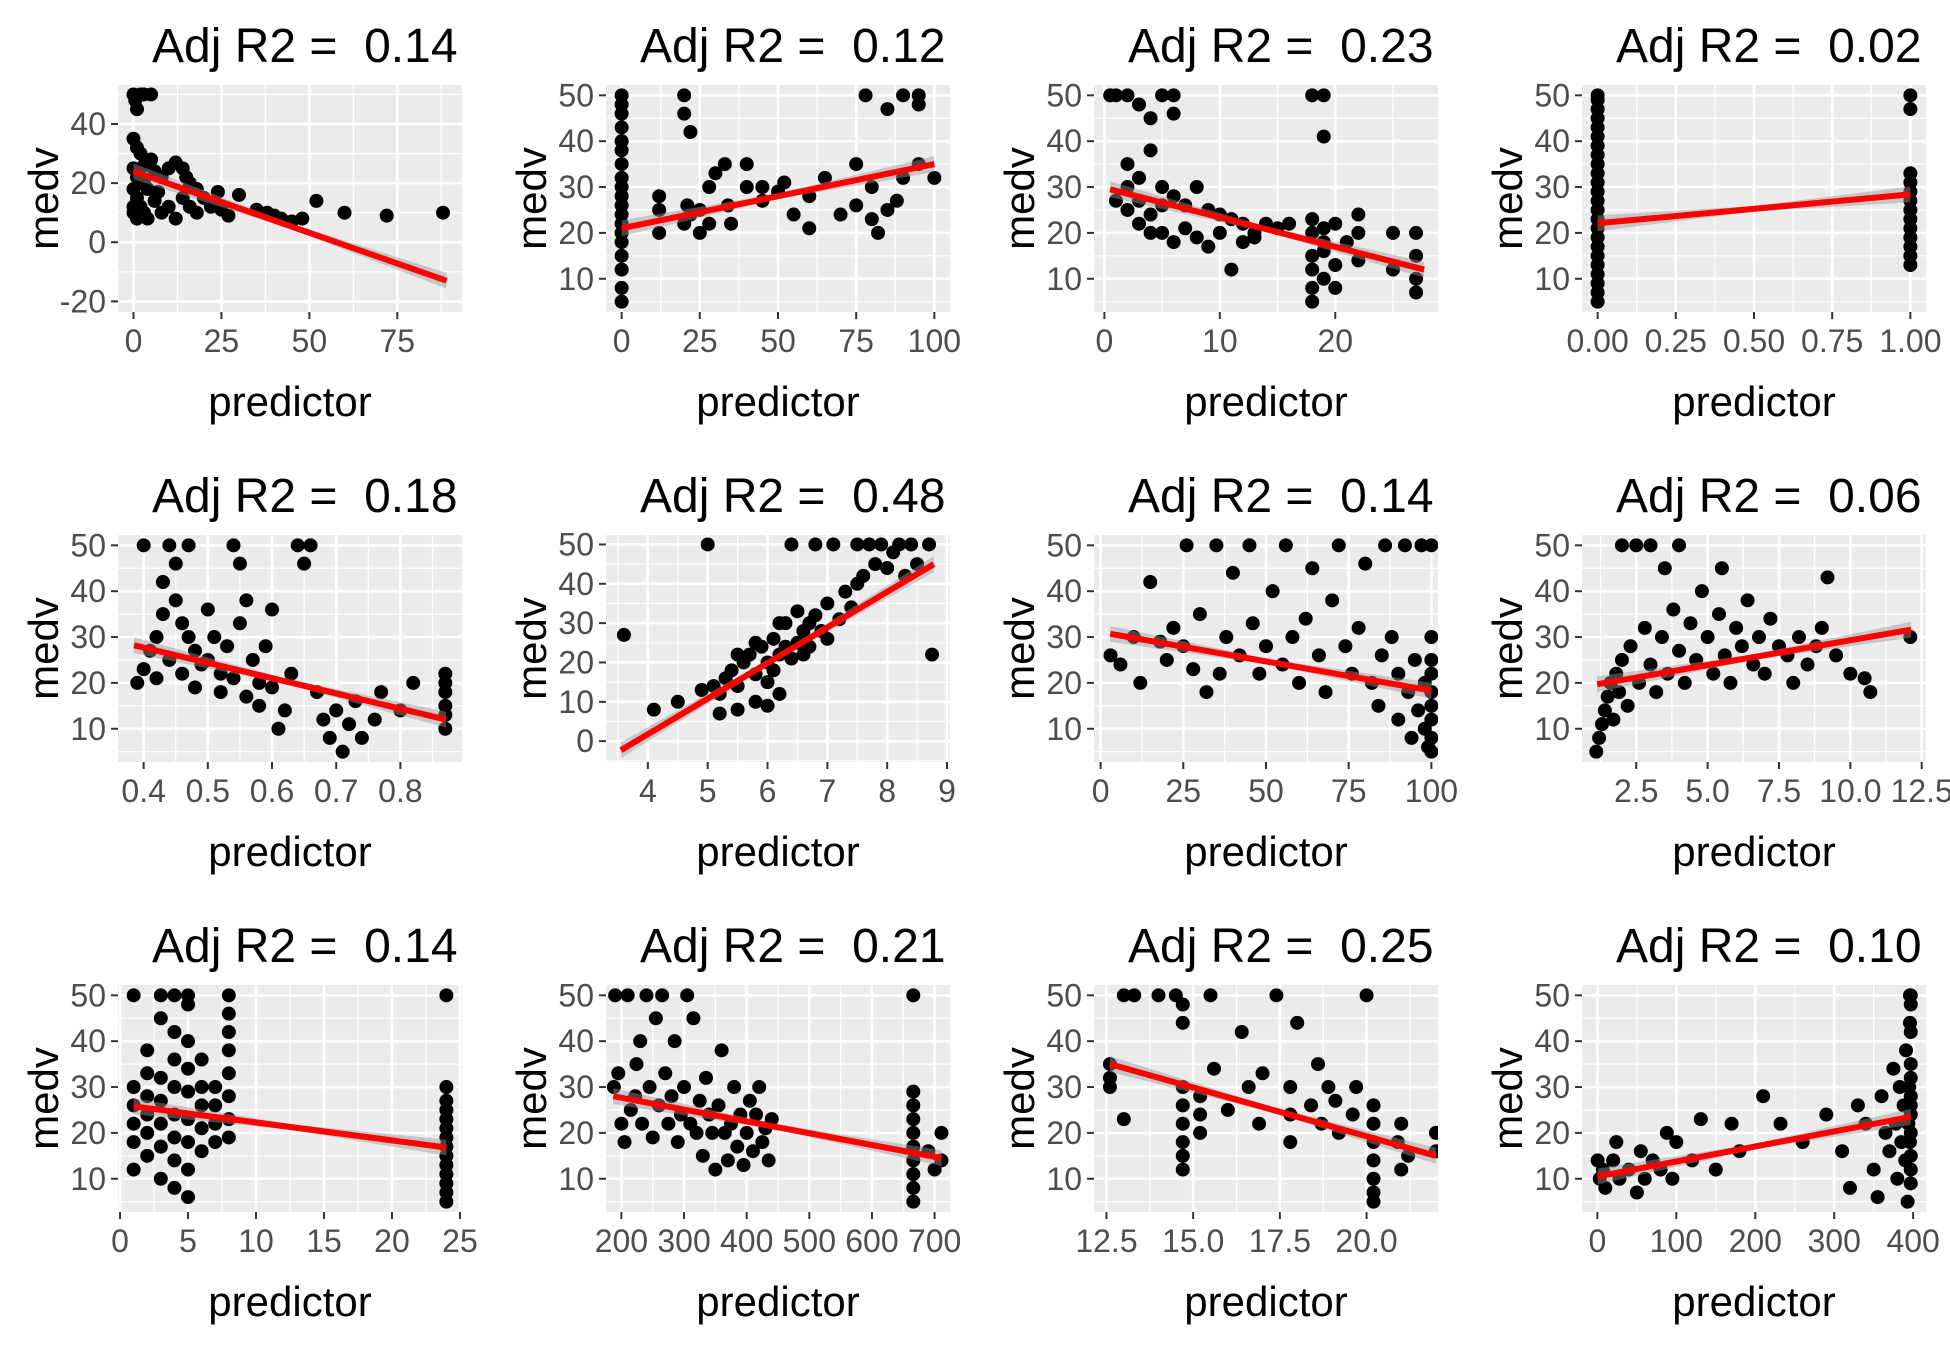 The height and width of the screenshot is (1349, 1950). What do you see at coordinates (460, 1241) in the screenshot?
I see `x-tick-label: 25` at bounding box center [460, 1241].